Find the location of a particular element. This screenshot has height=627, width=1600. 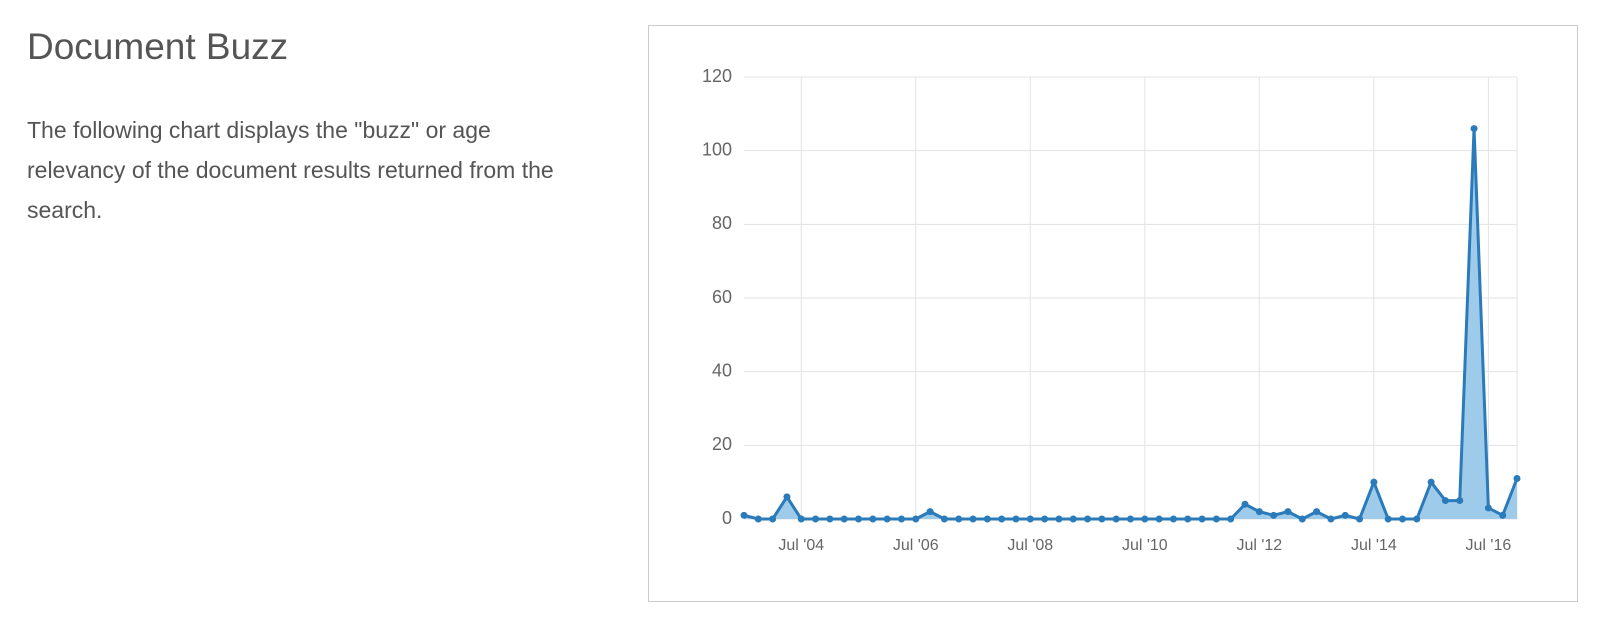

x-tick-label: Jul '14 is located at coordinates (1374, 545).